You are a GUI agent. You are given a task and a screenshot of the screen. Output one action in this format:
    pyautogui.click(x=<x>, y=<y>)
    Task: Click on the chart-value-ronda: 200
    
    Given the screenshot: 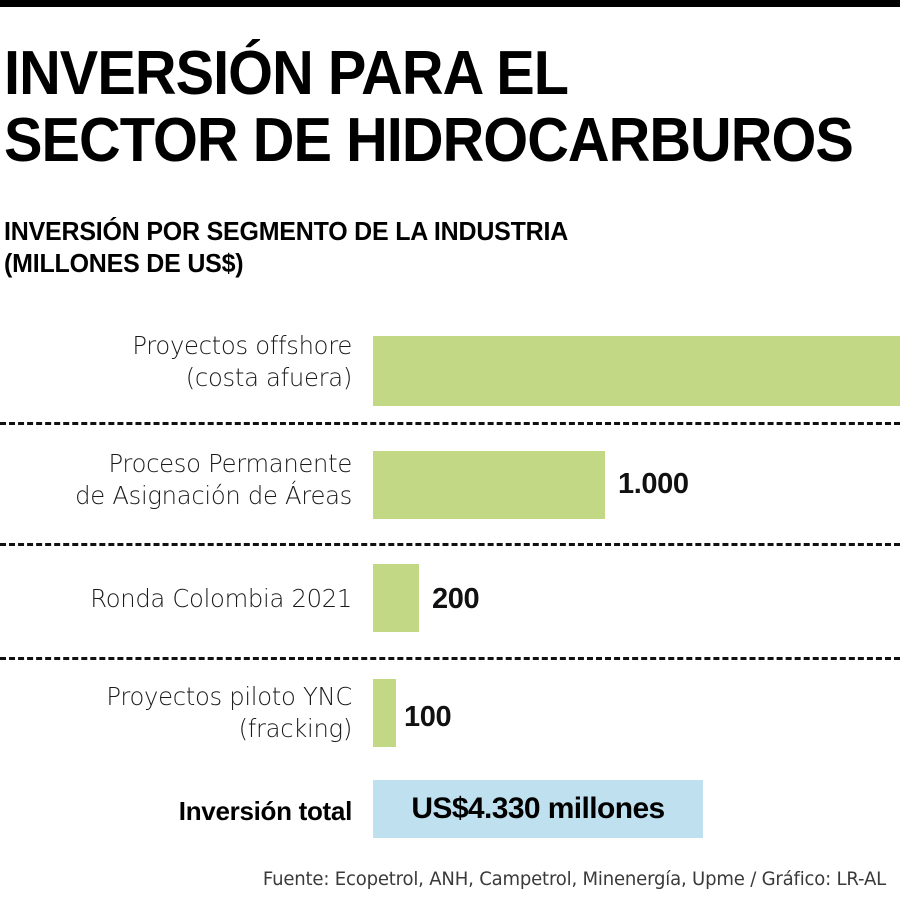 What is the action you would take?
    pyautogui.click(x=456, y=599)
    